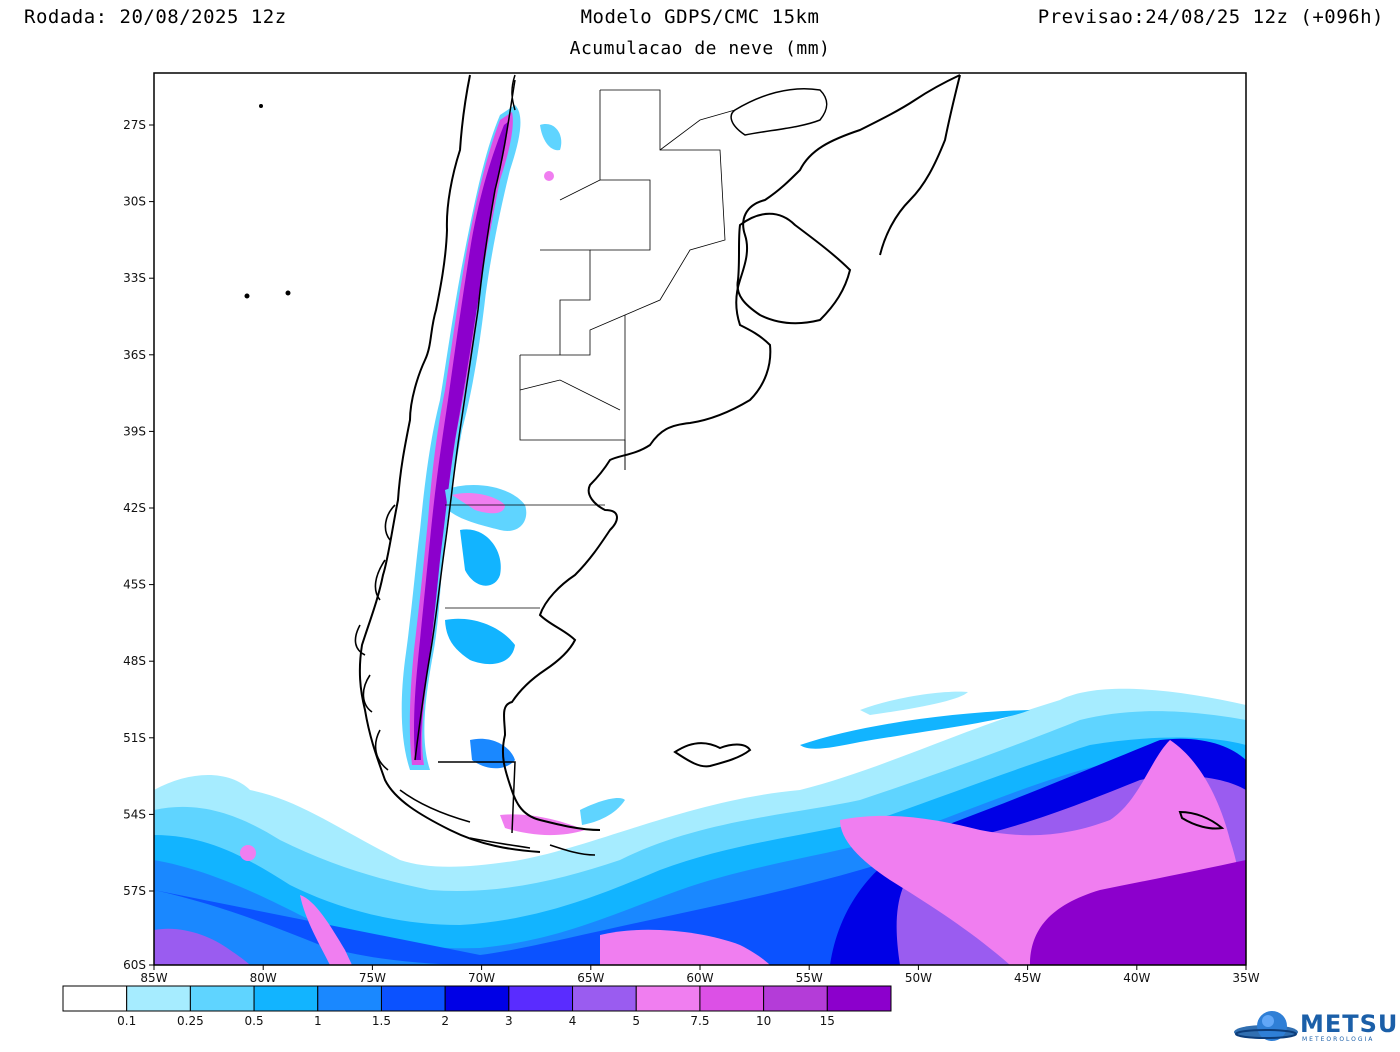 The image size is (1400, 1052). Describe the element at coordinates (326, 930) in the screenshot. I see `sw-snow-streak` at that location.